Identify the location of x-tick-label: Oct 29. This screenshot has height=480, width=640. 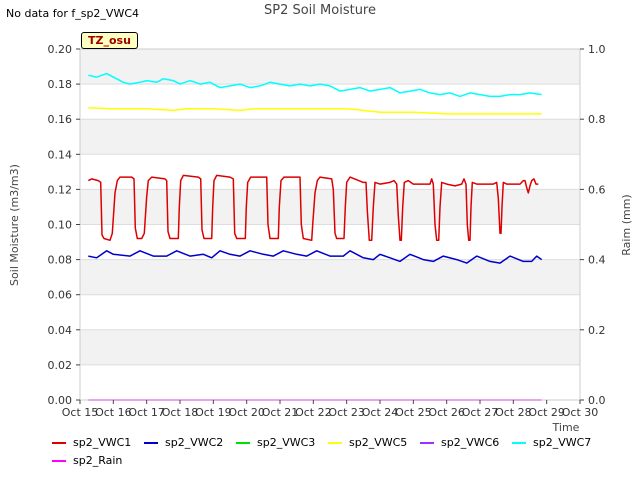
(546, 412).